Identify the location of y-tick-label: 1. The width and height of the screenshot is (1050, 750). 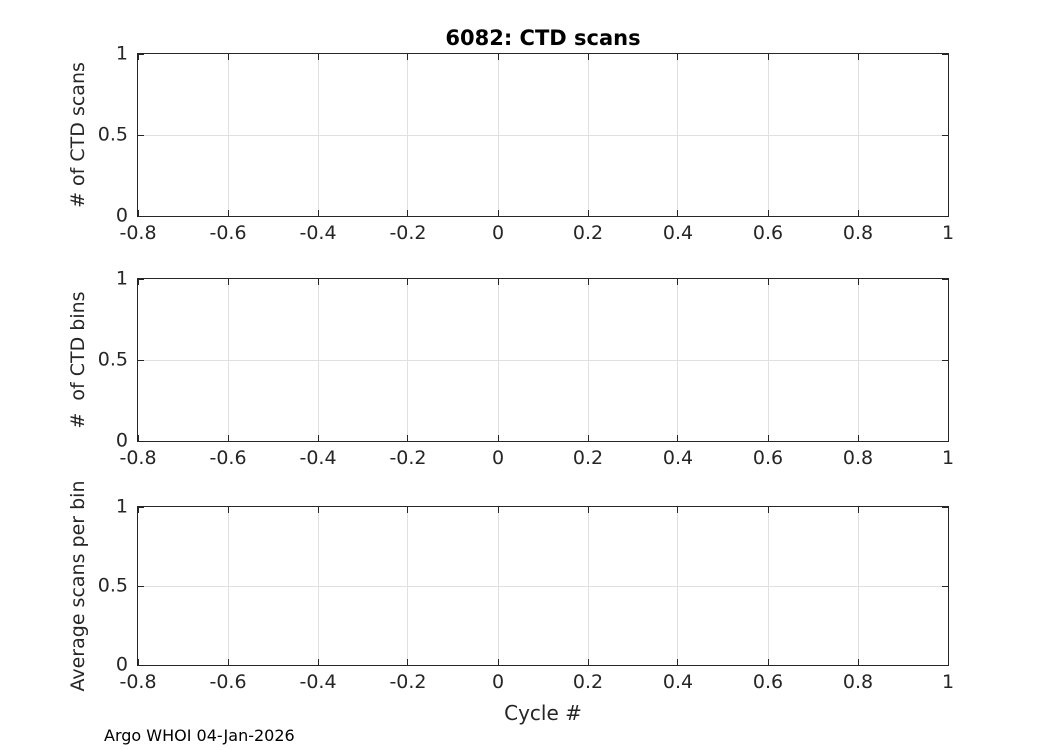
(121, 53).